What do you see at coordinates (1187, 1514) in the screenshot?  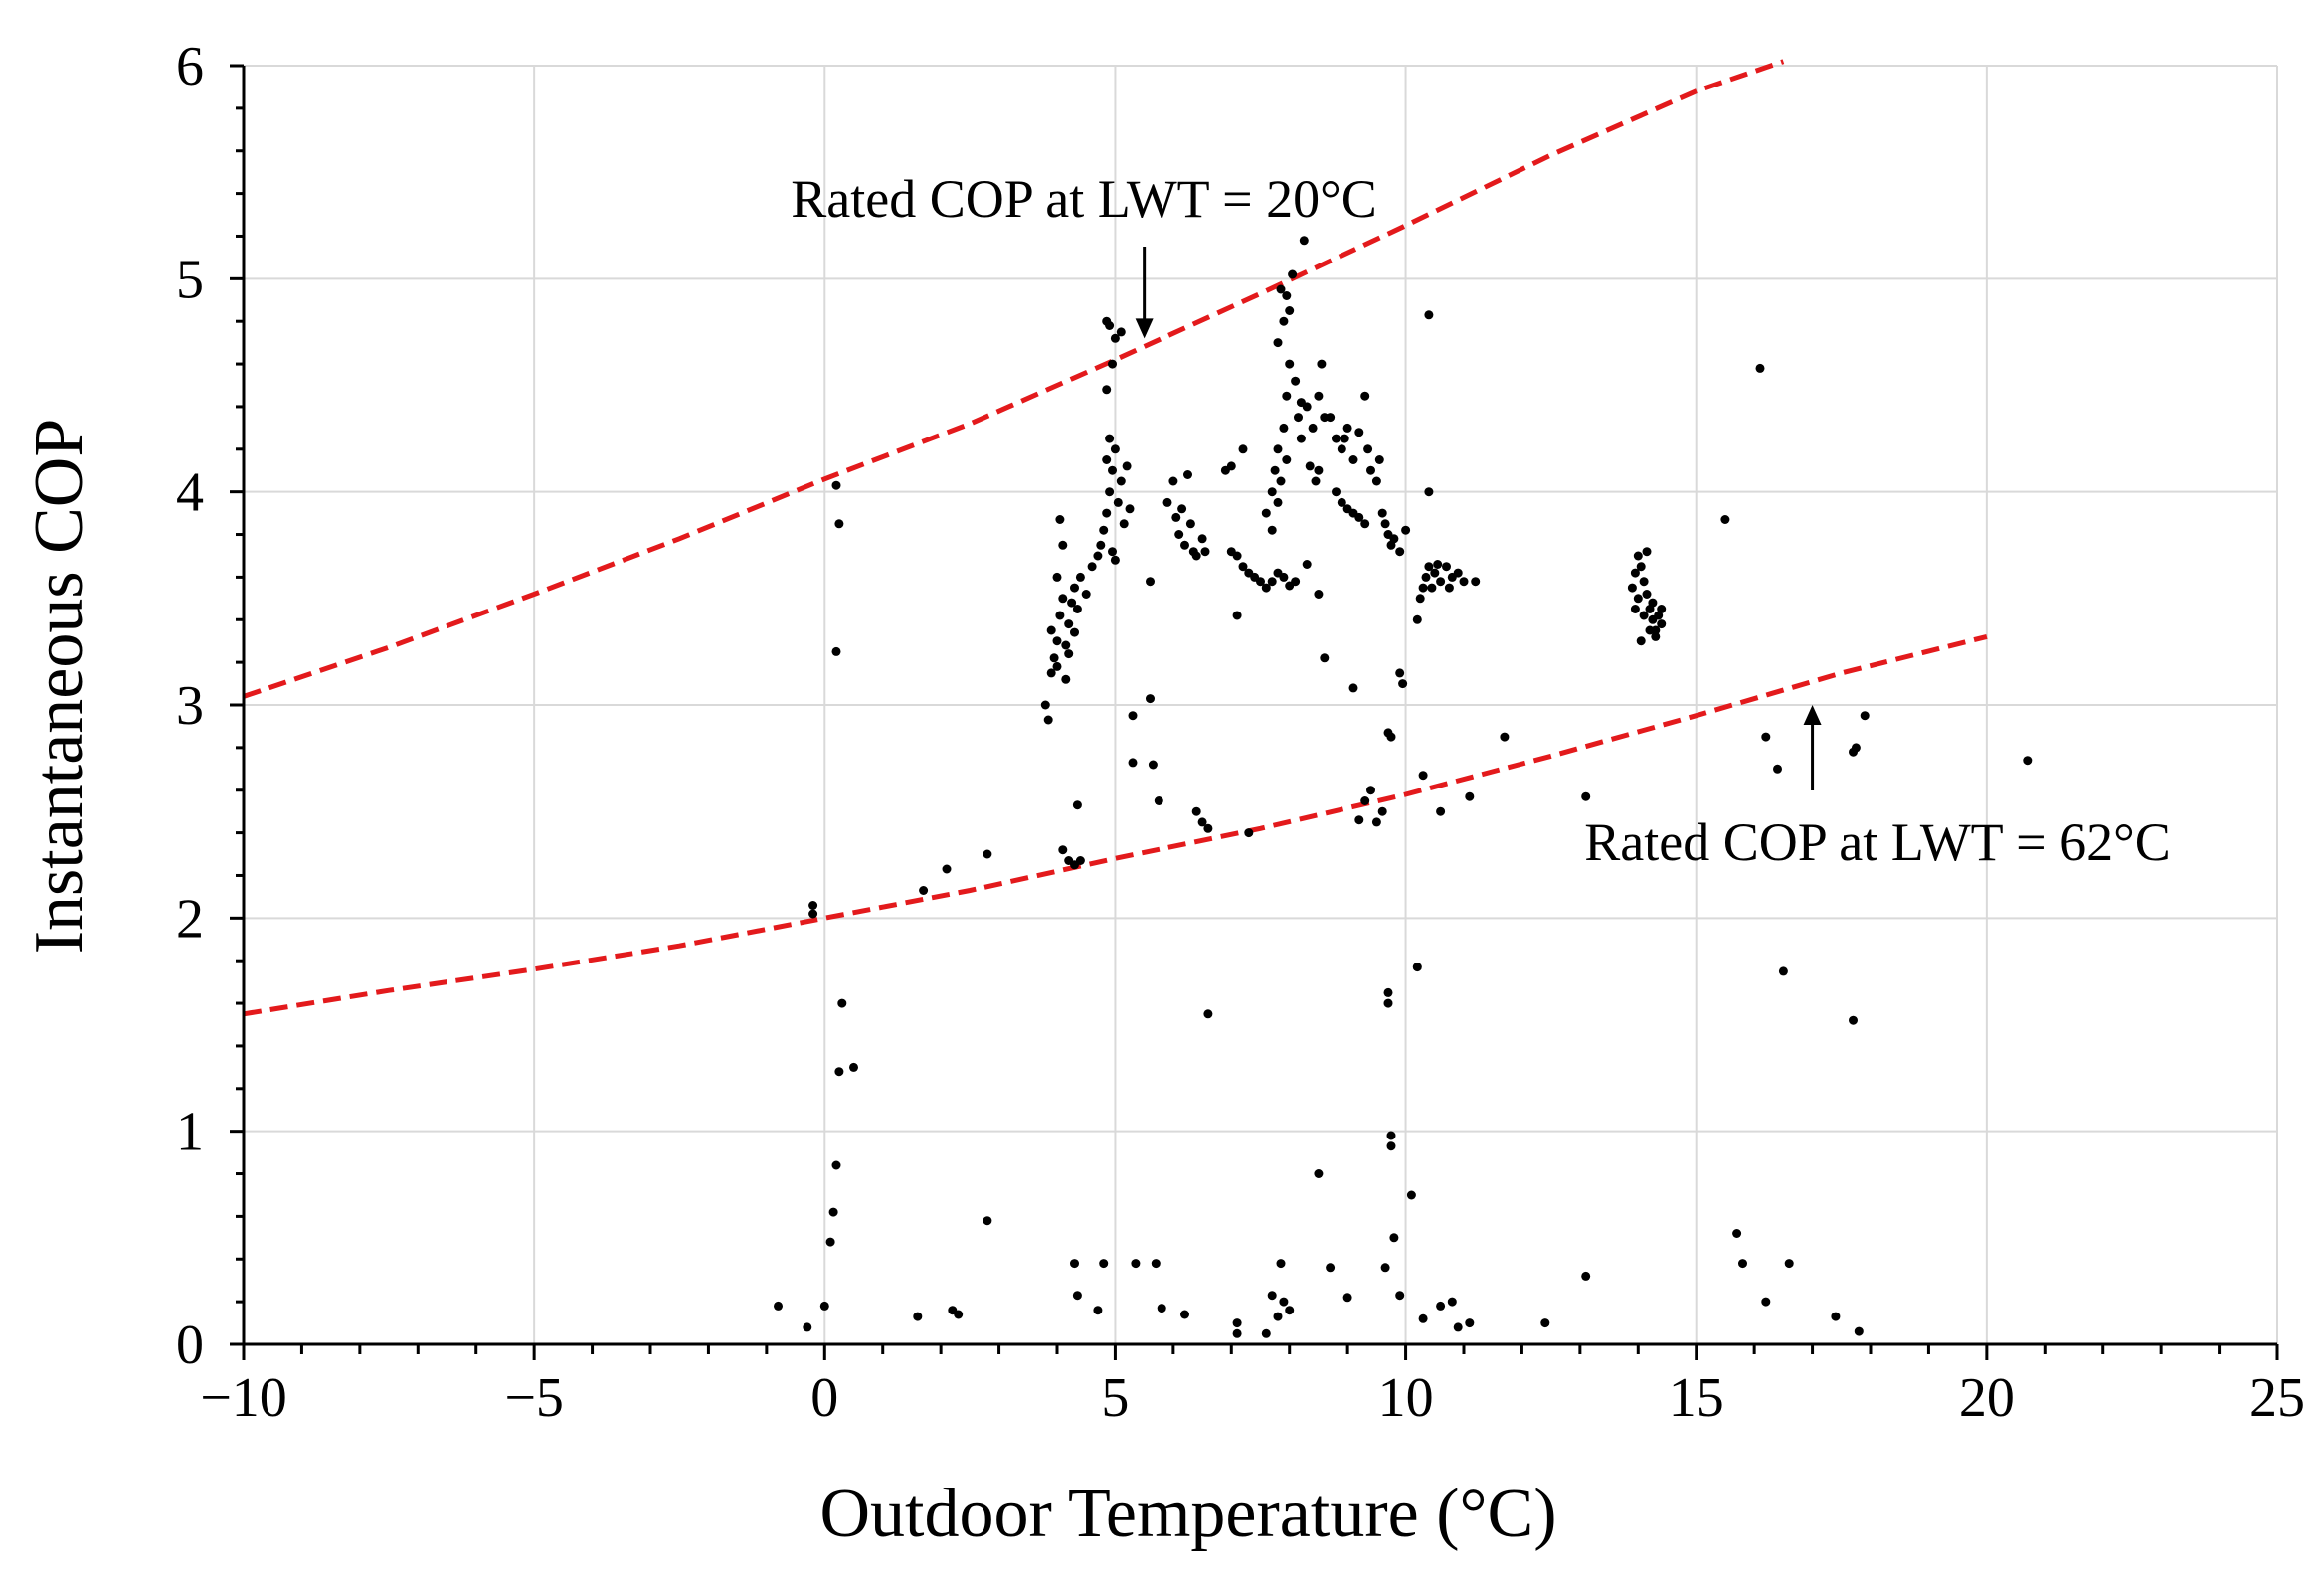 I see `x-axis-title: Outdoor Temperature (°C)` at bounding box center [1187, 1514].